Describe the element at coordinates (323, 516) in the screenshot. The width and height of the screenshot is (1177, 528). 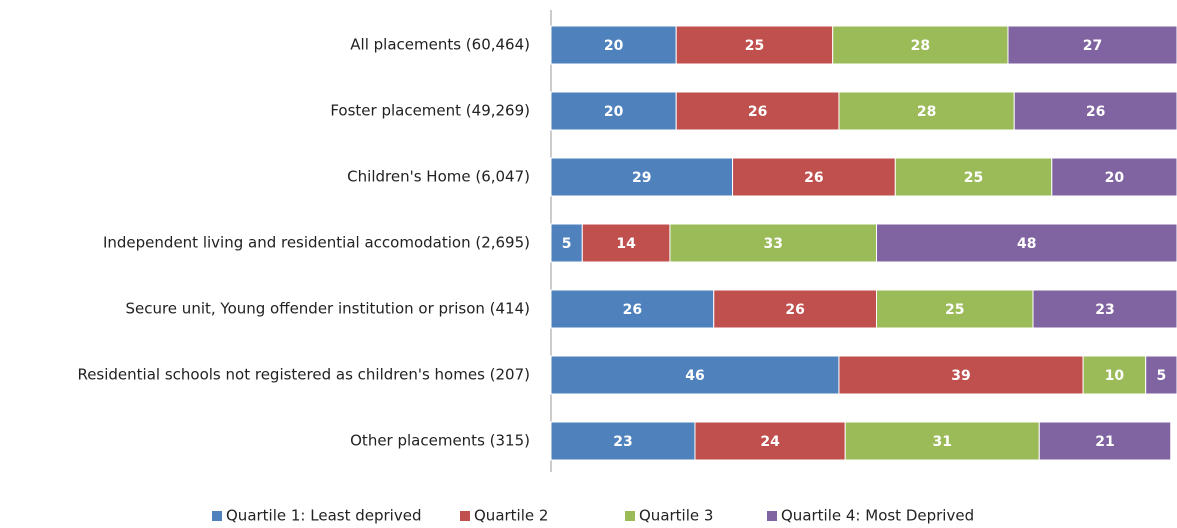
I see `legend-label: Quartile 1: Least deprived` at that location.